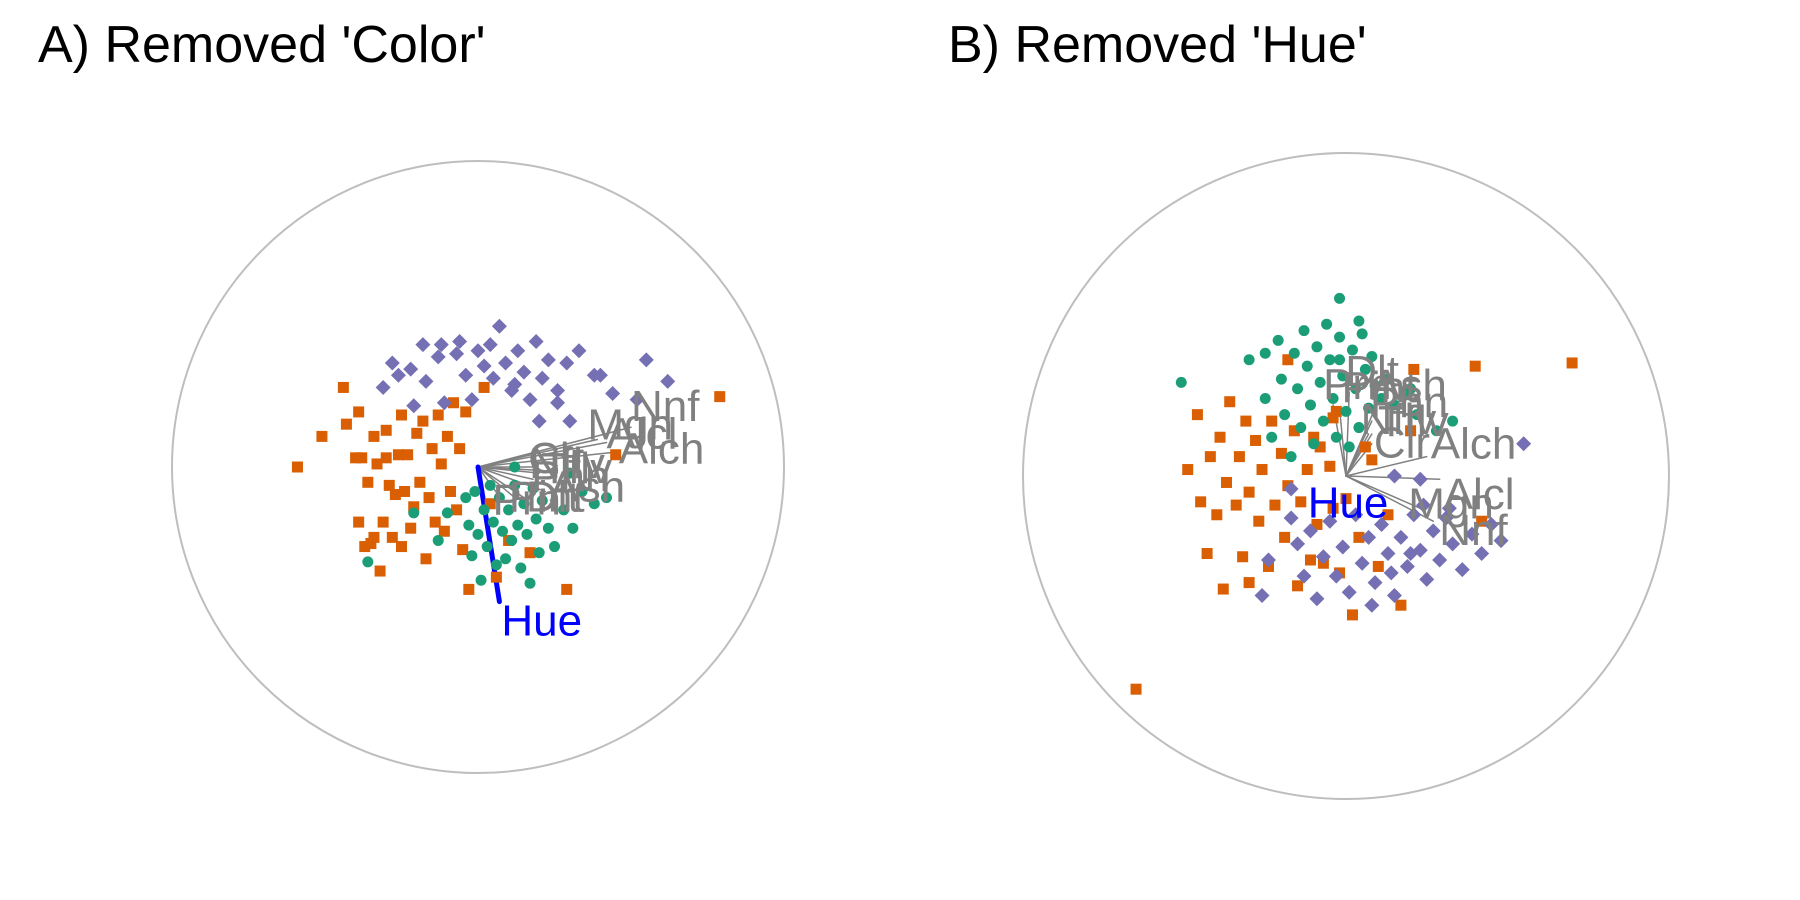  What do you see at coordinates (1372, 371) in the screenshot?
I see `panel-b-vector-label-dlt: Dlt` at bounding box center [1372, 371].